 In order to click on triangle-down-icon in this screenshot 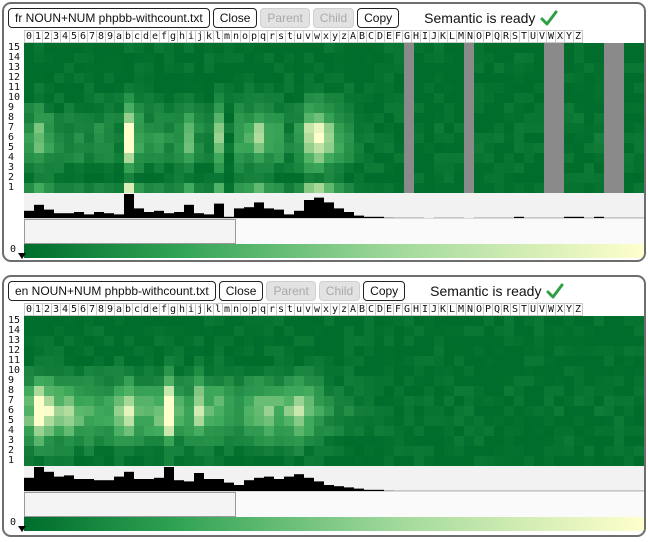, I will do `click(22, 256)`.